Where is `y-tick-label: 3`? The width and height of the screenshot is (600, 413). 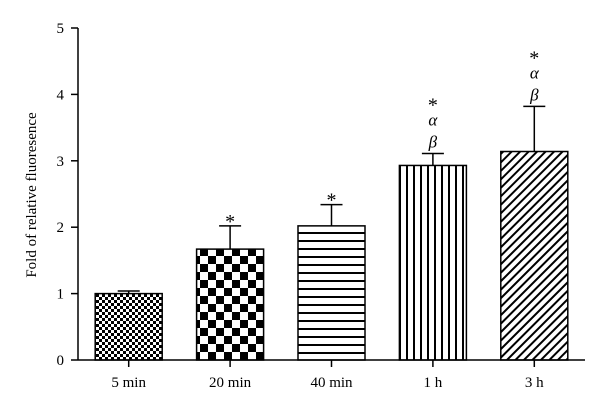
y-tick-label: 3 is located at coordinates (61, 162).